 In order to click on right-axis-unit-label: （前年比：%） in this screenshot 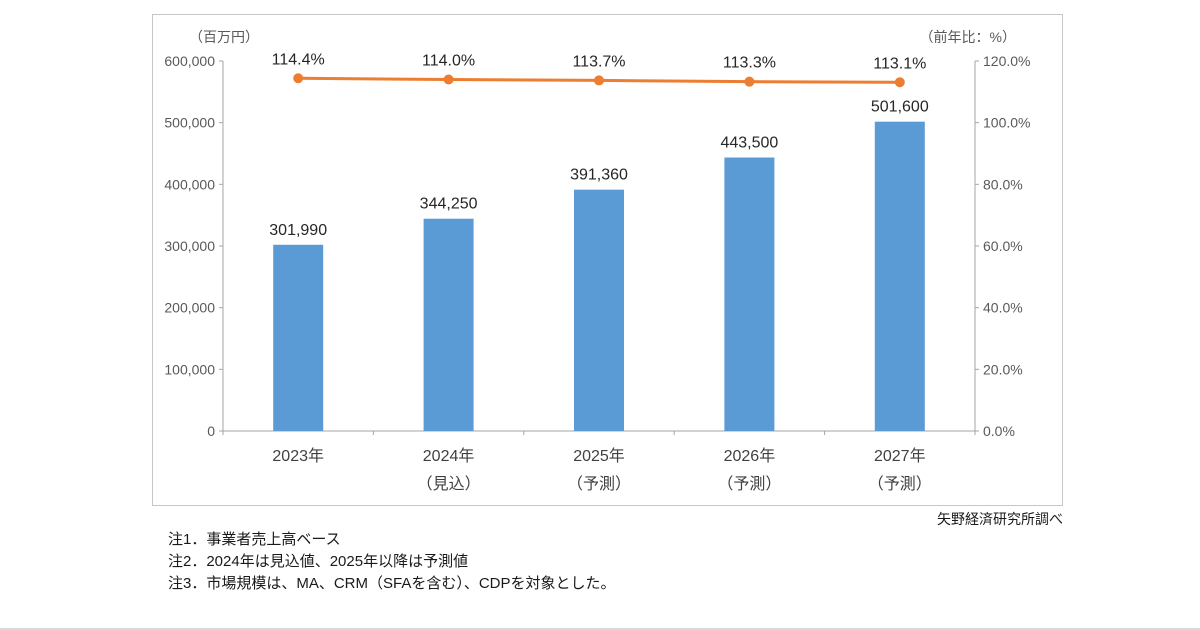, I will do `click(967, 37)`.